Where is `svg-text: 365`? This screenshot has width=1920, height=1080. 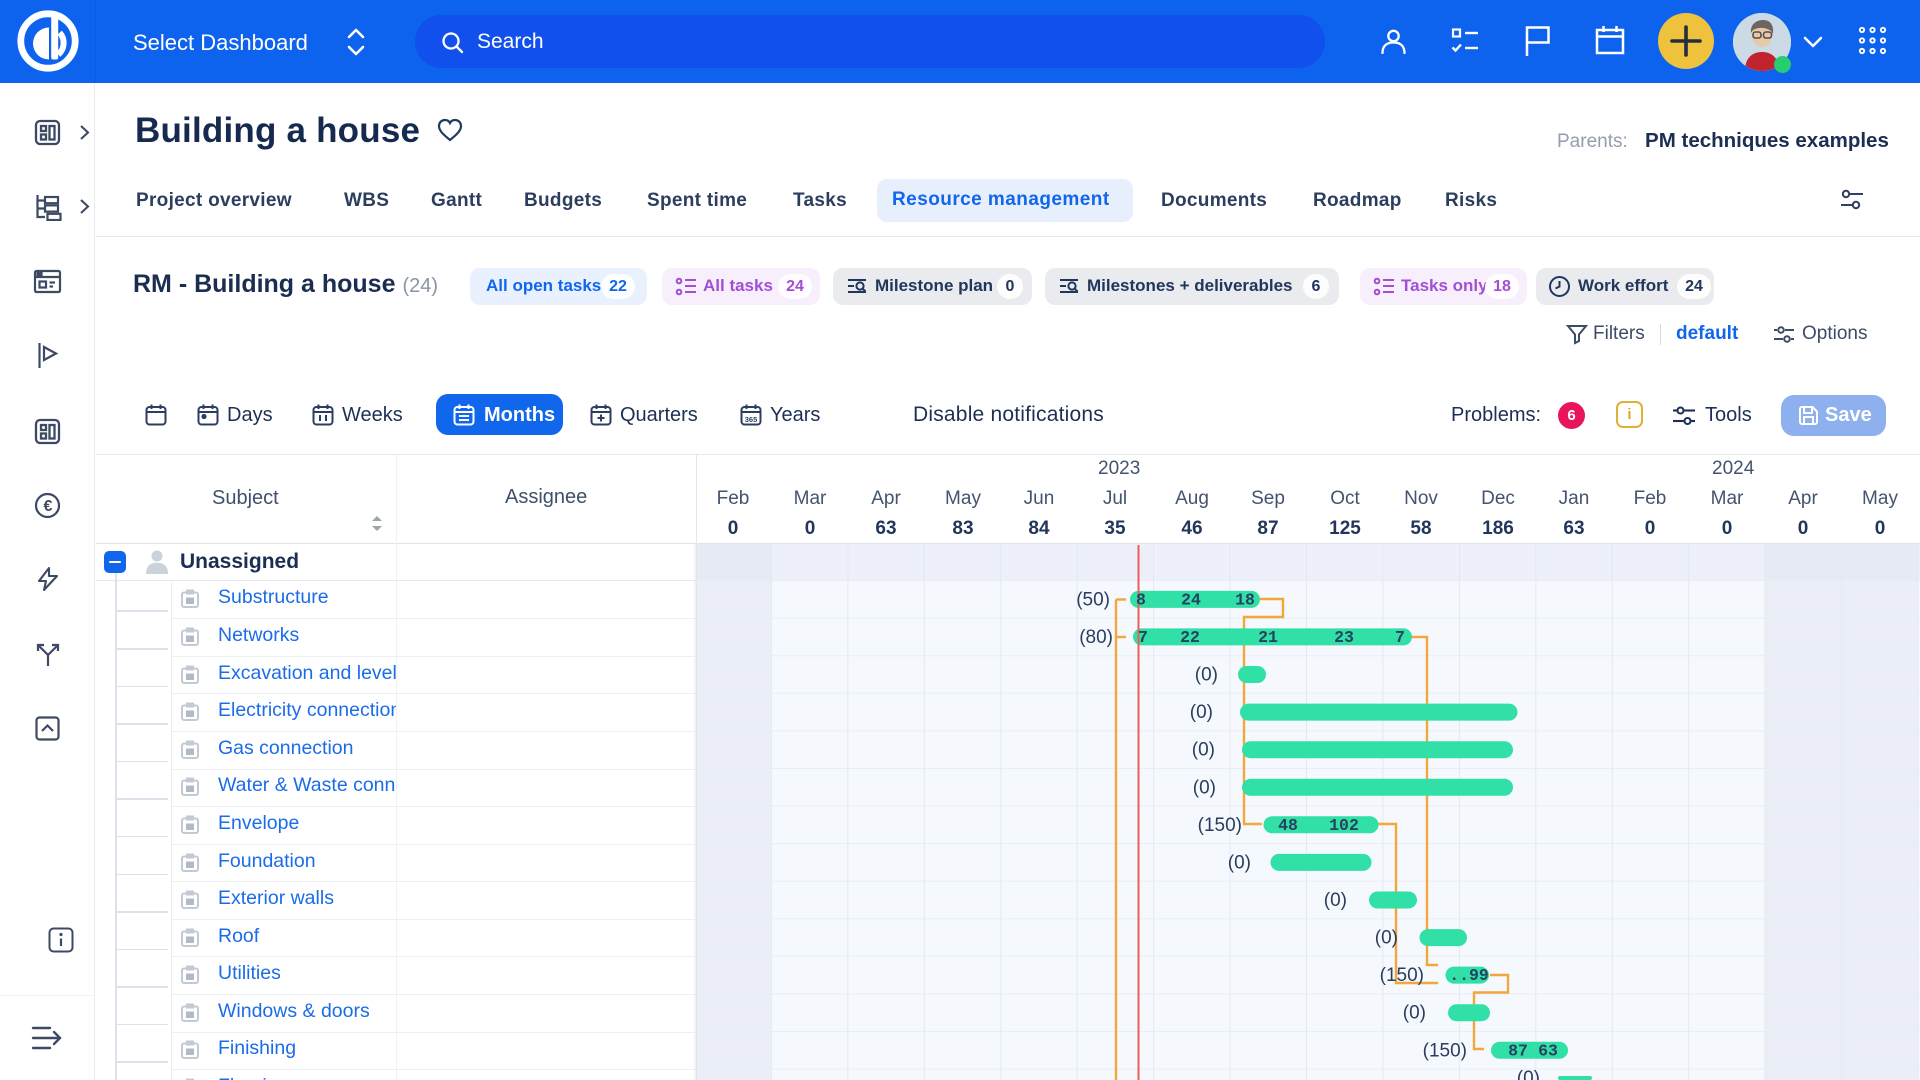 svg-text: 365 is located at coordinates (751, 419).